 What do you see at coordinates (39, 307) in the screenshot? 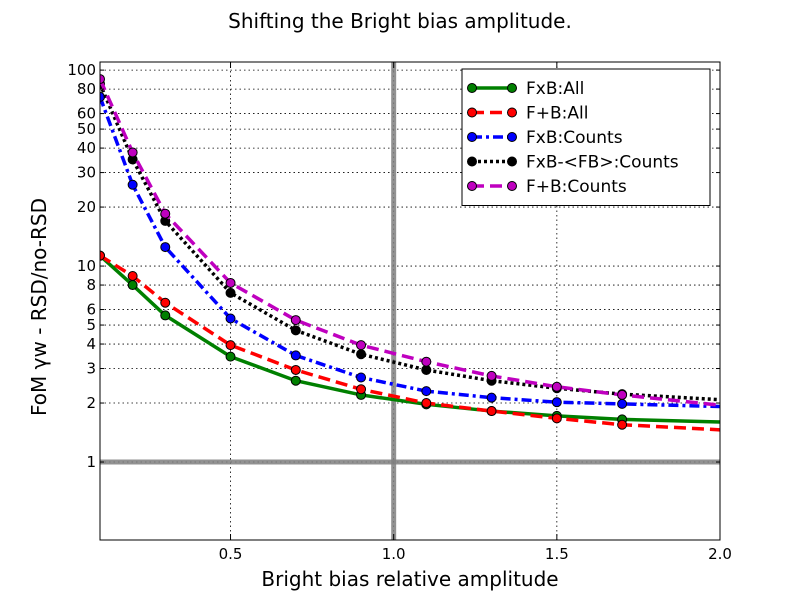
I see `y-axis-label: FoM γw - RSD/no-RSD` at bounding box center [39, 307].